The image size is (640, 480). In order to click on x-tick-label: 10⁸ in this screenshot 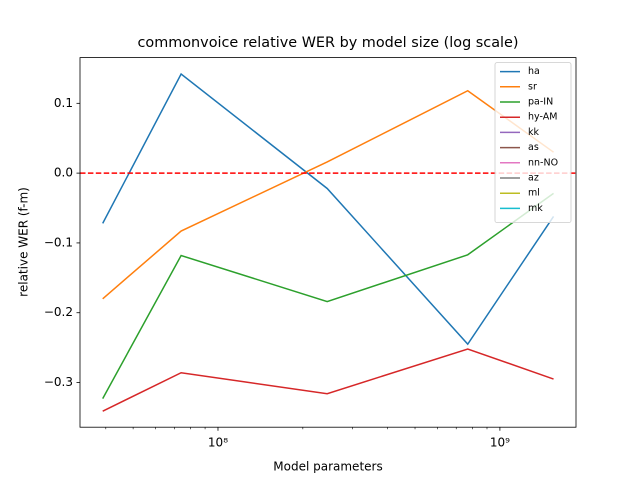, I will do `click(218, 443)`.